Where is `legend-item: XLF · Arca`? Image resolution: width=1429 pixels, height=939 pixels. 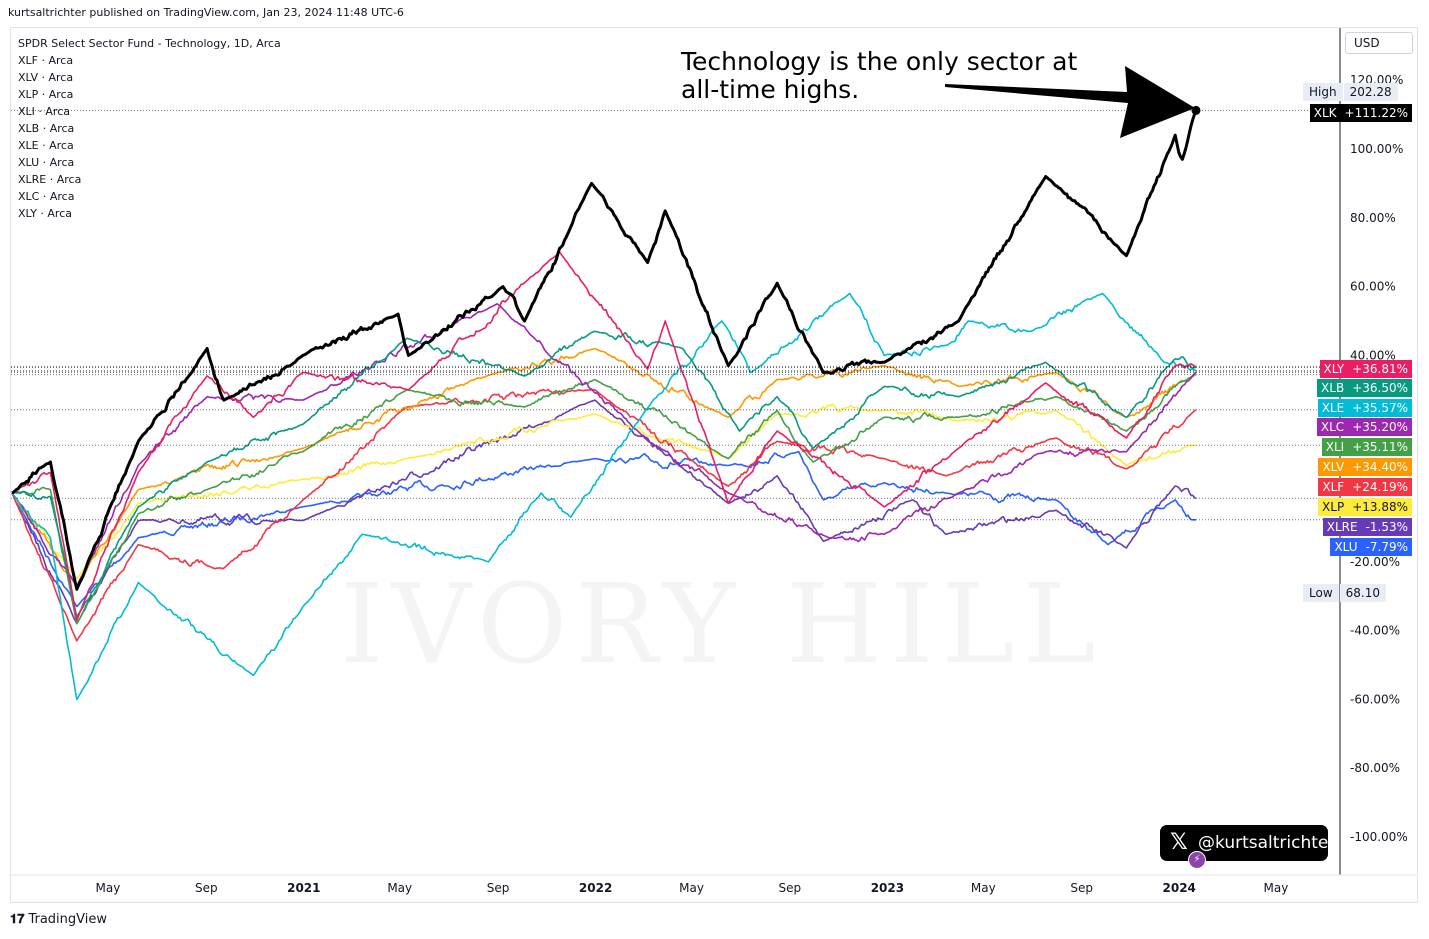
legend-item: XLF · Arca is located at coordinates (46, 60).